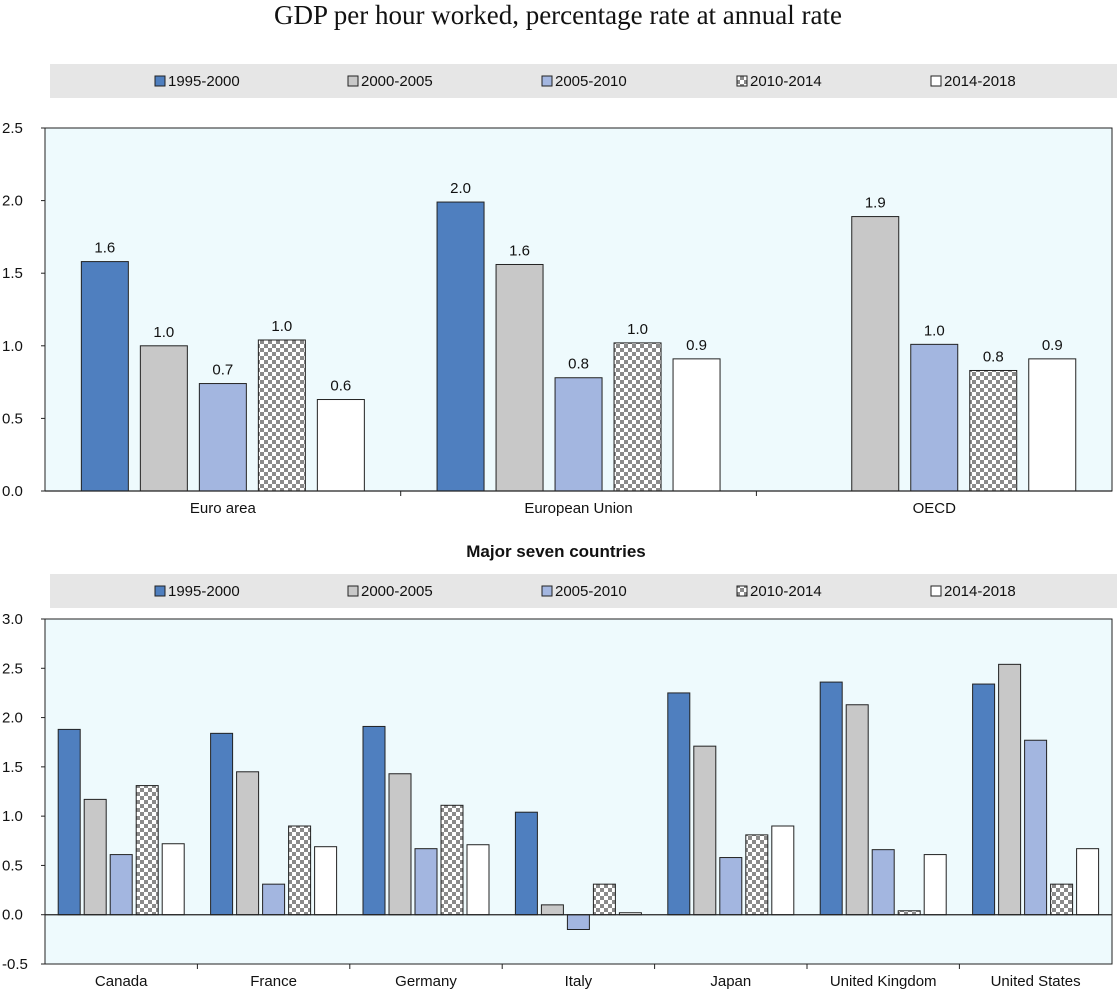 The image size is (1117, 990). Describe the element at coordinates (604, 899) in the screenshot. I see `bar-2010-2014-italy` at that location.